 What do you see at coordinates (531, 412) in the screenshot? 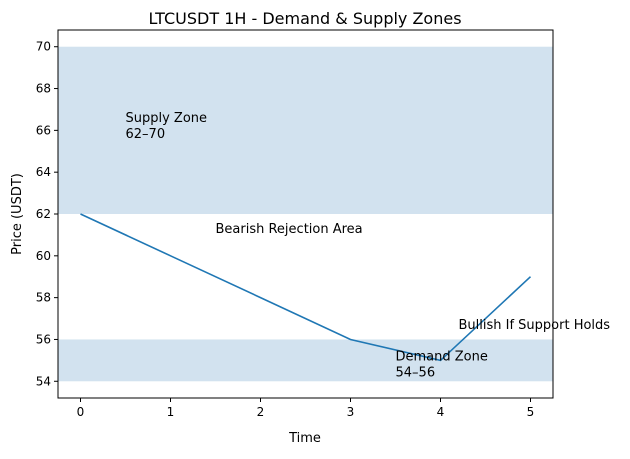
I see `x-tick-label: 5` at bounding box center [531, 412].